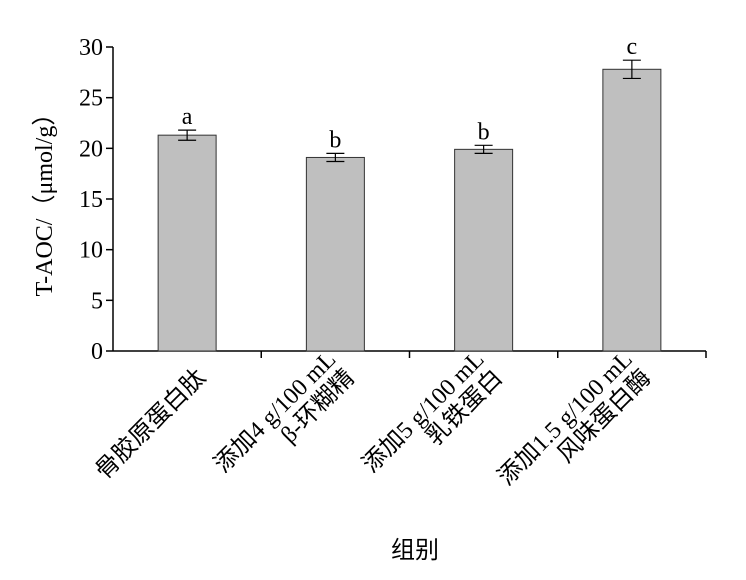 The width and height of the screenshot is (746, 580). I want to click on y-tick-label: 10, so click(91, 251).